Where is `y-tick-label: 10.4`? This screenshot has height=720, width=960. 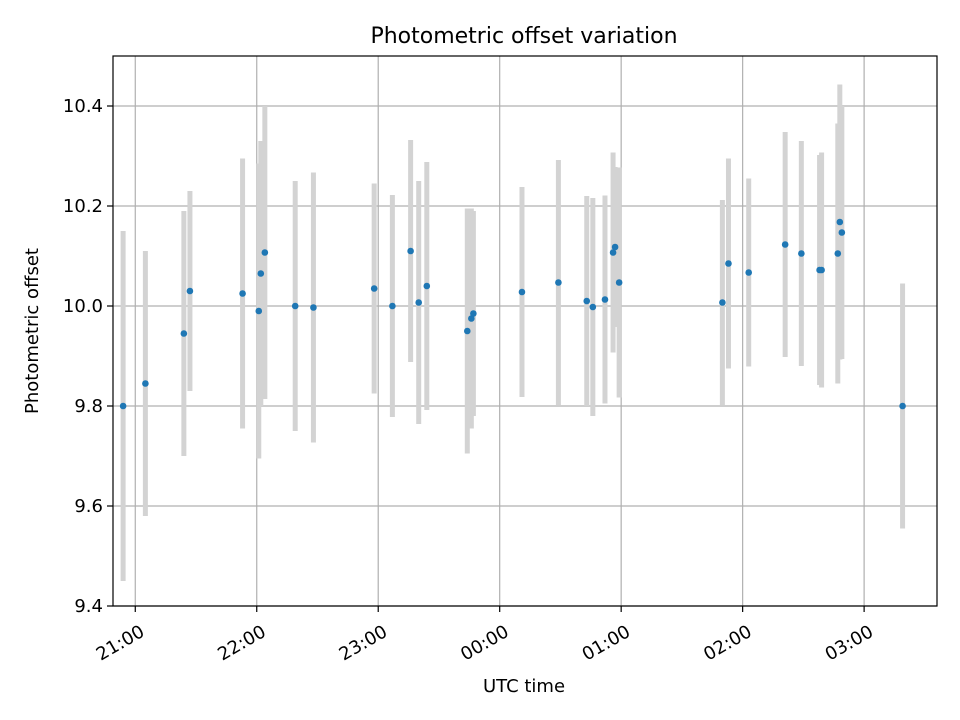 y-tick-label: 10.4 is located at coordinates (83, 106).